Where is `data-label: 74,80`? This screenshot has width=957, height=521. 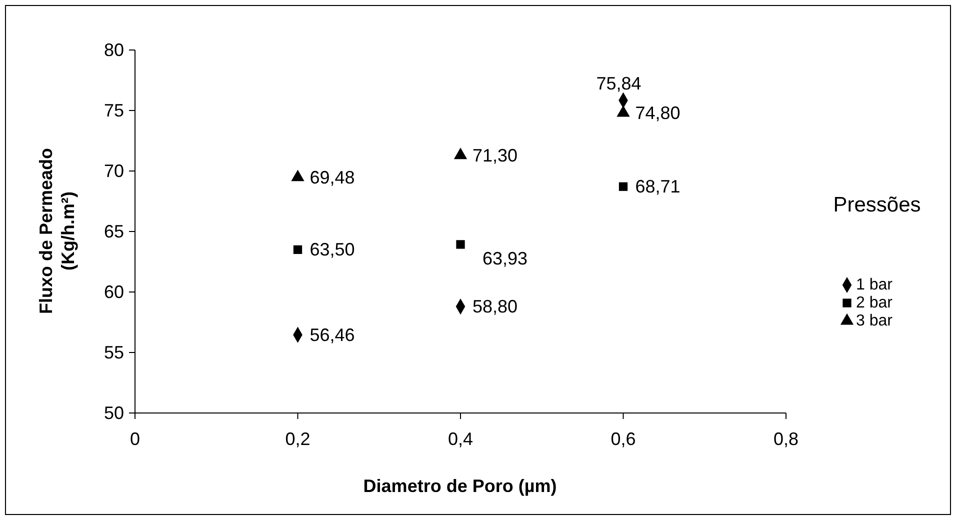
data-label: 74,80 is located at coordinates (657, 112).